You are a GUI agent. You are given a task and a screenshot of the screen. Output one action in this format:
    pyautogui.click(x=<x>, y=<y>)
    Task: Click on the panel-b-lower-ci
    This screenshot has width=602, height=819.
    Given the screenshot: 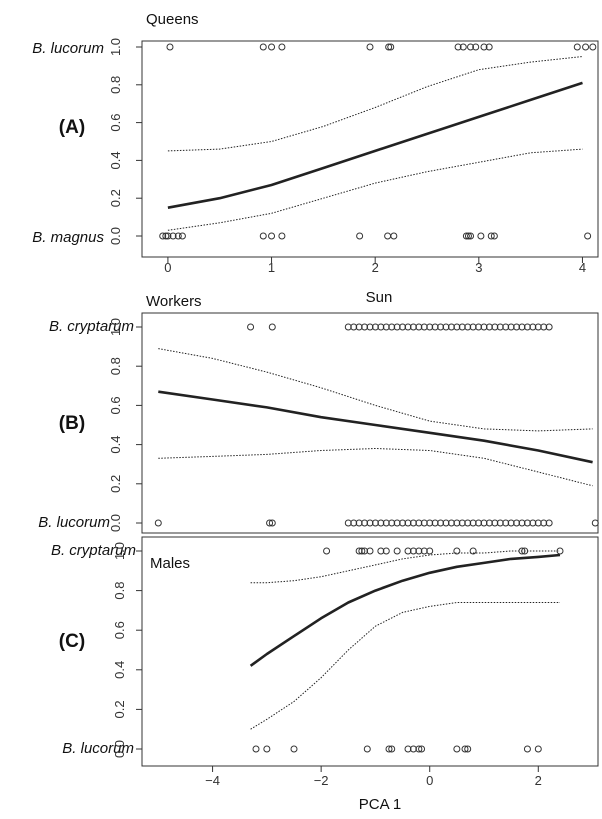 What is the action you would take?
    pyautogui.click(x=375, y=467)
    